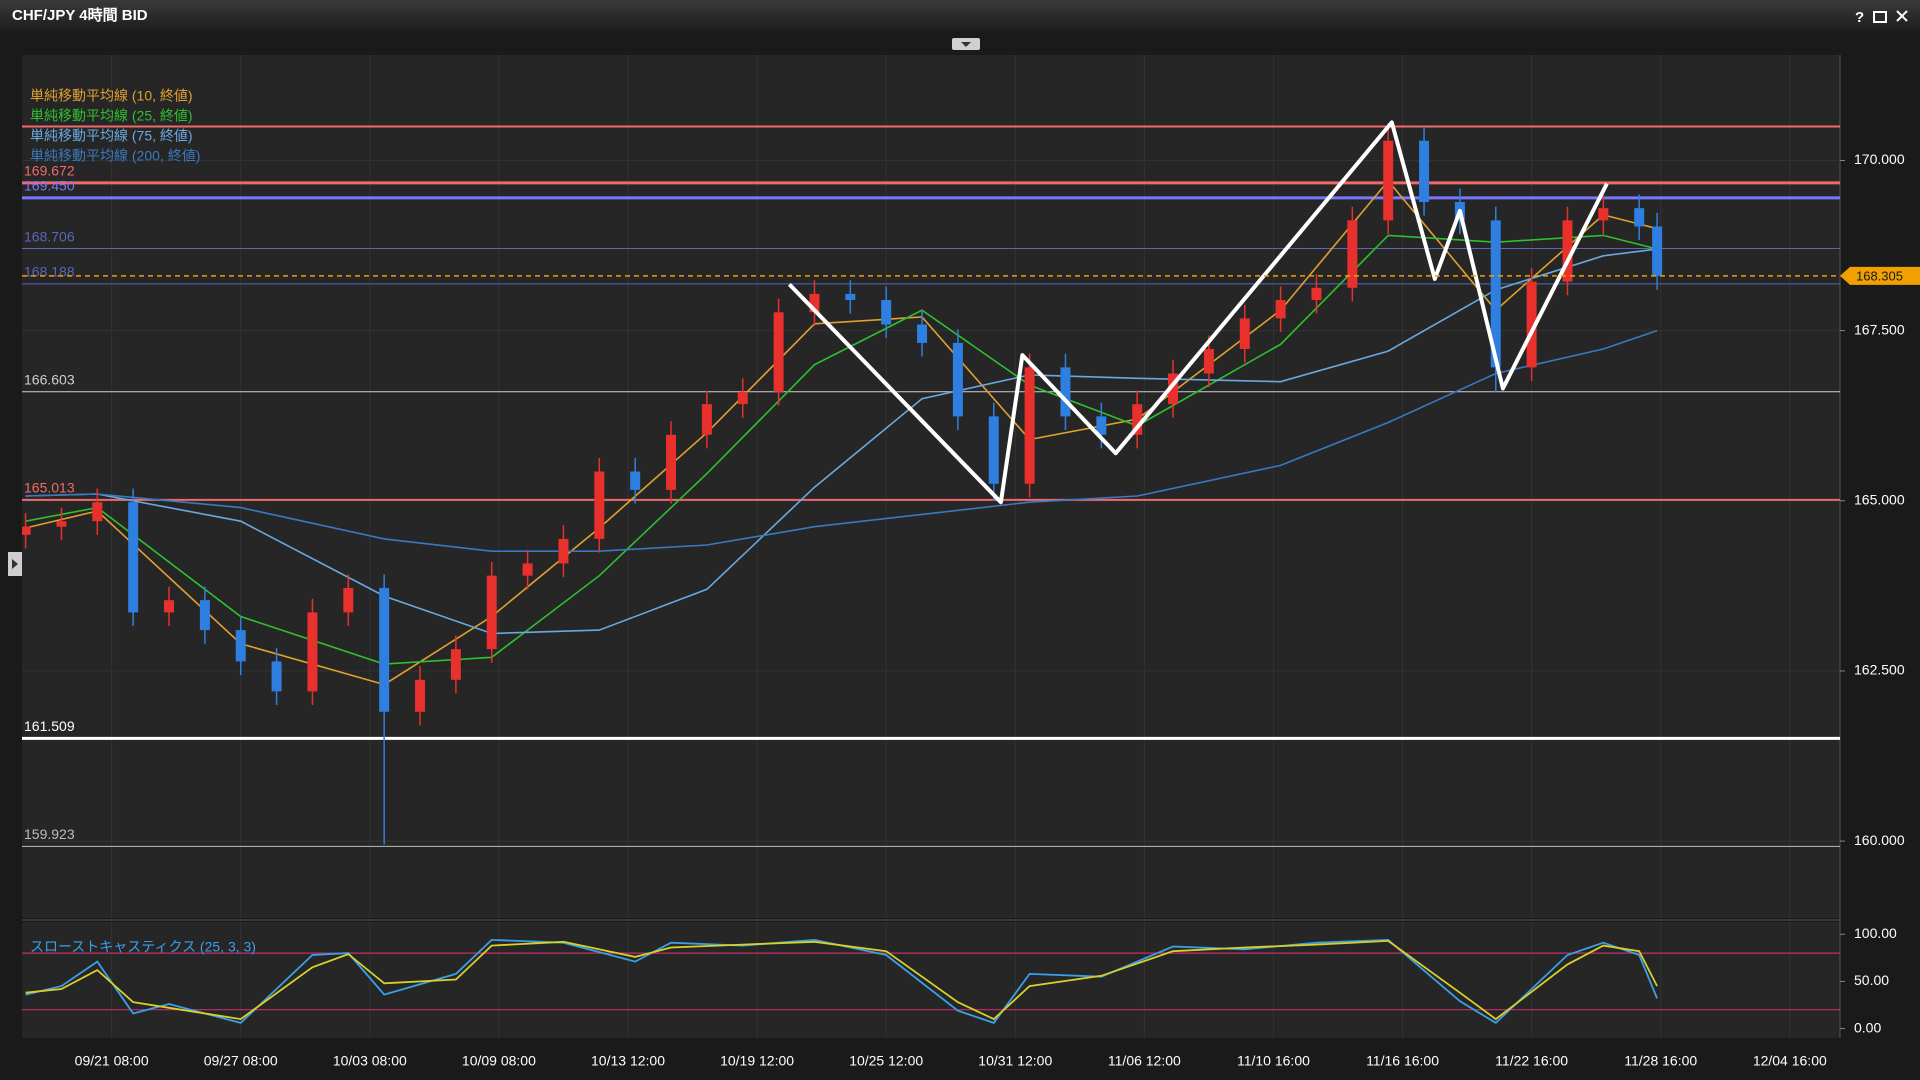 The width and height of the screenshot is (1920, 1080). Describe the element at coordinates (1902, 16) in the screenshot. I see `close-button` at that location.